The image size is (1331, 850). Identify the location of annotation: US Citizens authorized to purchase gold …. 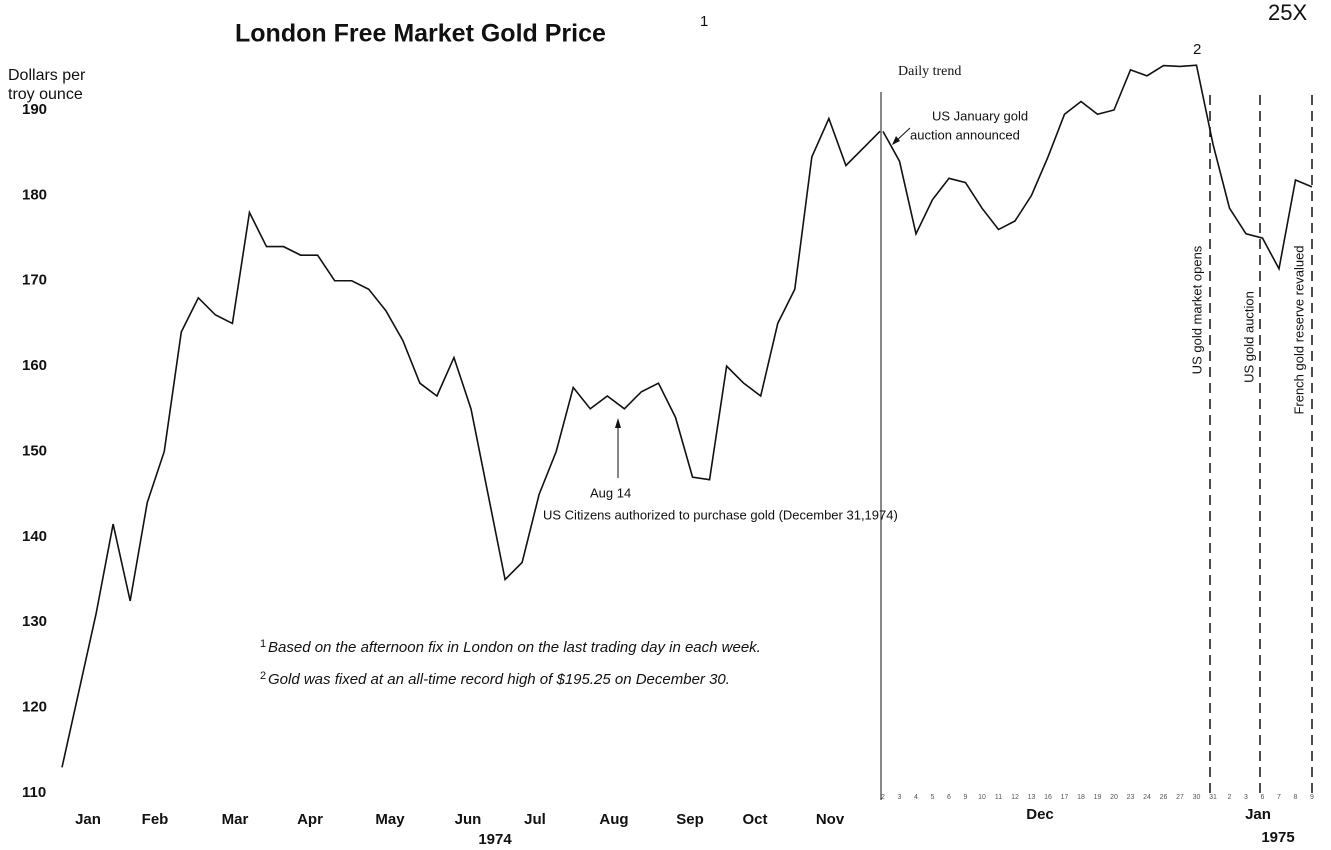
(720, 514).